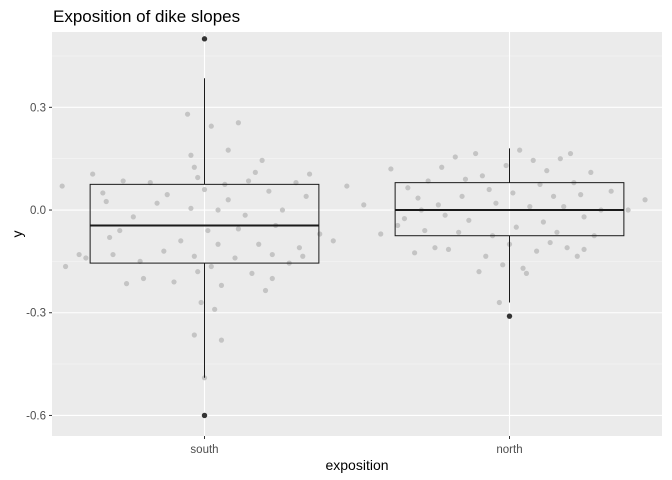  I want to click on y-tick-label: -0.3, so click(36, 314).